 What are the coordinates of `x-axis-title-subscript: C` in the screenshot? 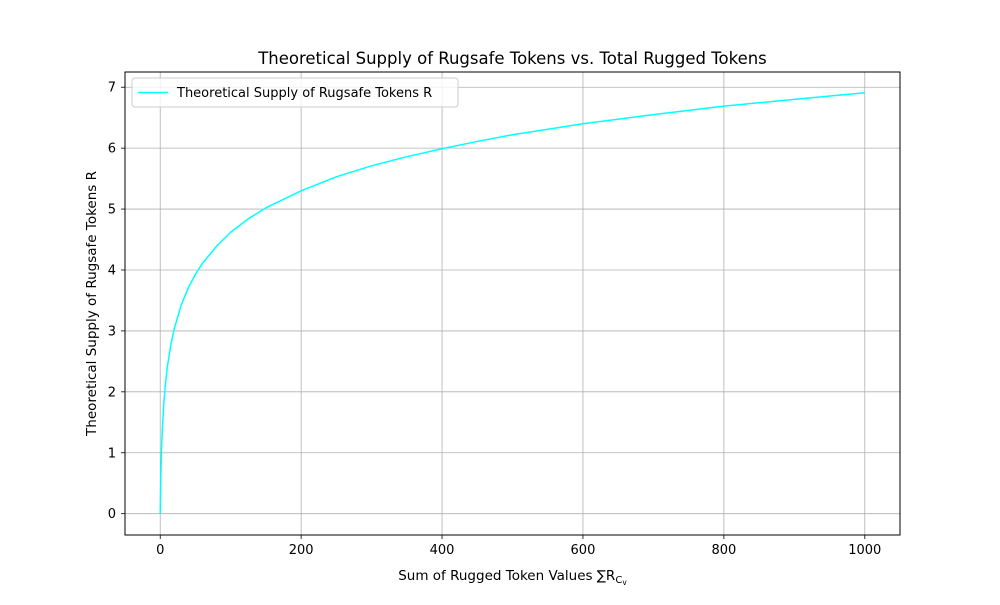 It's located at (618, 580).